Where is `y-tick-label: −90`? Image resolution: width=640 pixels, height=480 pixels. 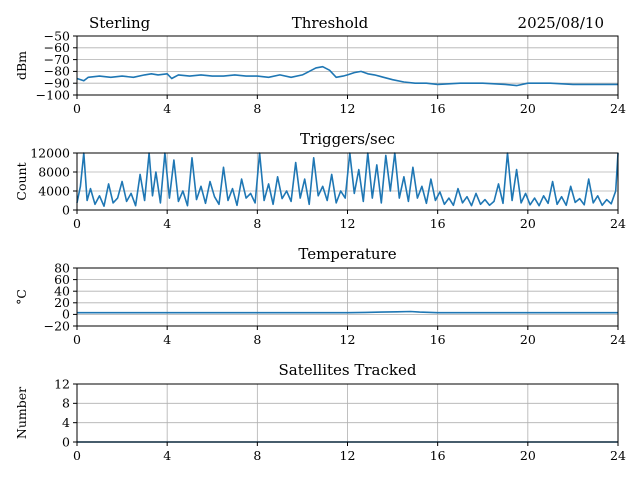
y-tick-label: −90 is located at coordinates (57, 83).